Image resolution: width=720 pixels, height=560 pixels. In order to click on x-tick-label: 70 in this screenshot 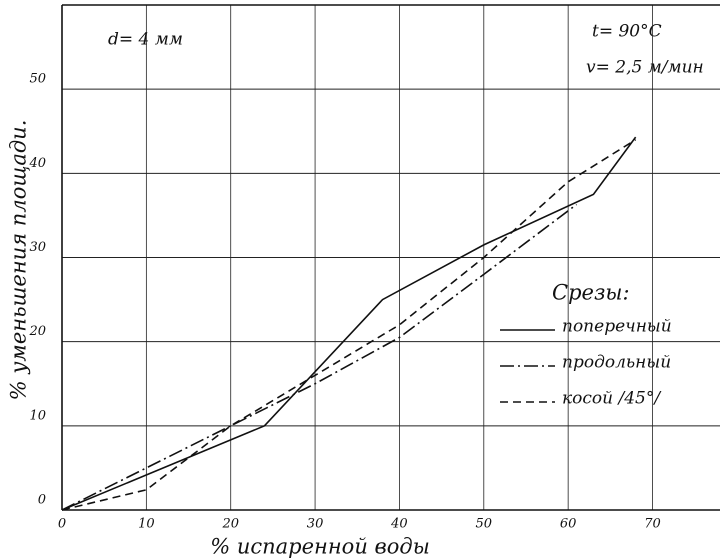, I will do `click(652, 524)`.